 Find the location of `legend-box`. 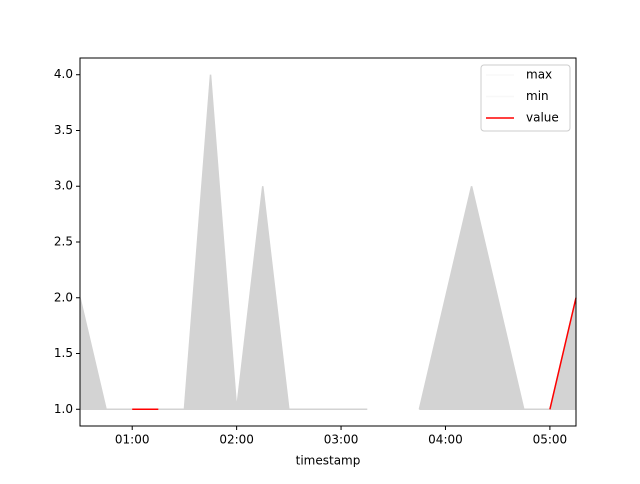

legend-box is located at coordinates (525, 98).